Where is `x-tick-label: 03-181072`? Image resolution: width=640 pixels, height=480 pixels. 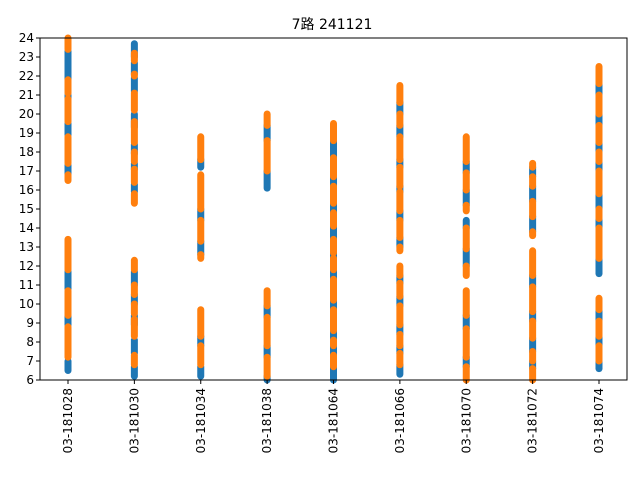 x-tick-label: 03-181072 is located at coordinates (533, 420).